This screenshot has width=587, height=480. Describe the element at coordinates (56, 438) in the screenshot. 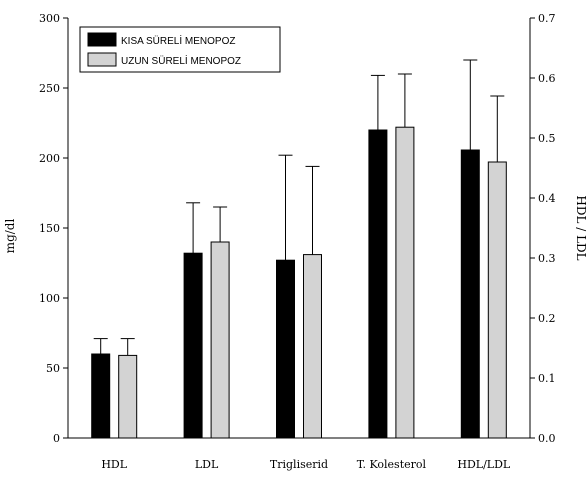

I see `left-tick-label: 0` at that location.